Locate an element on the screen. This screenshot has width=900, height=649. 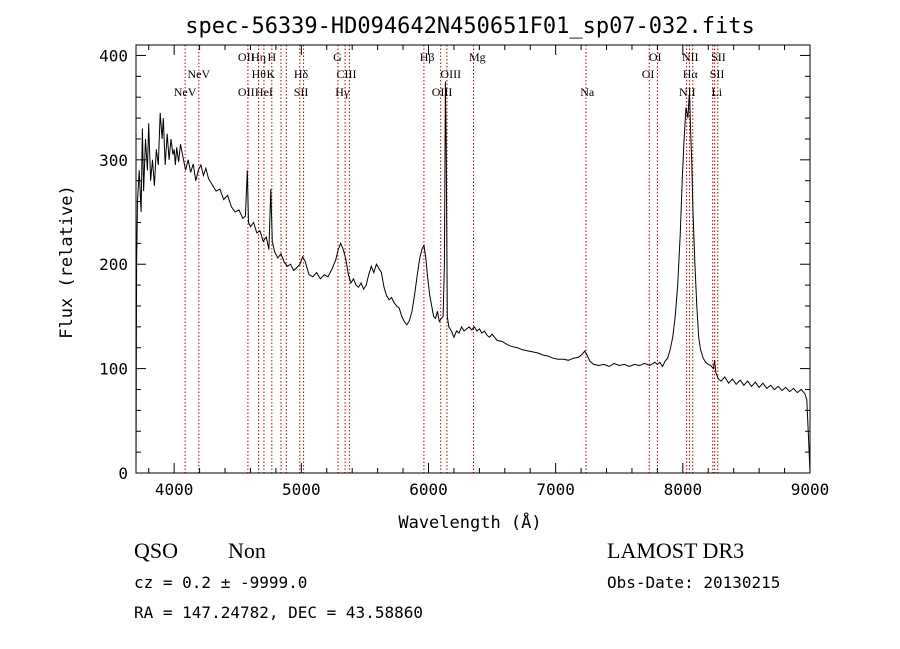
x-tick-label: 7000 is located at coordinates (555, 489).